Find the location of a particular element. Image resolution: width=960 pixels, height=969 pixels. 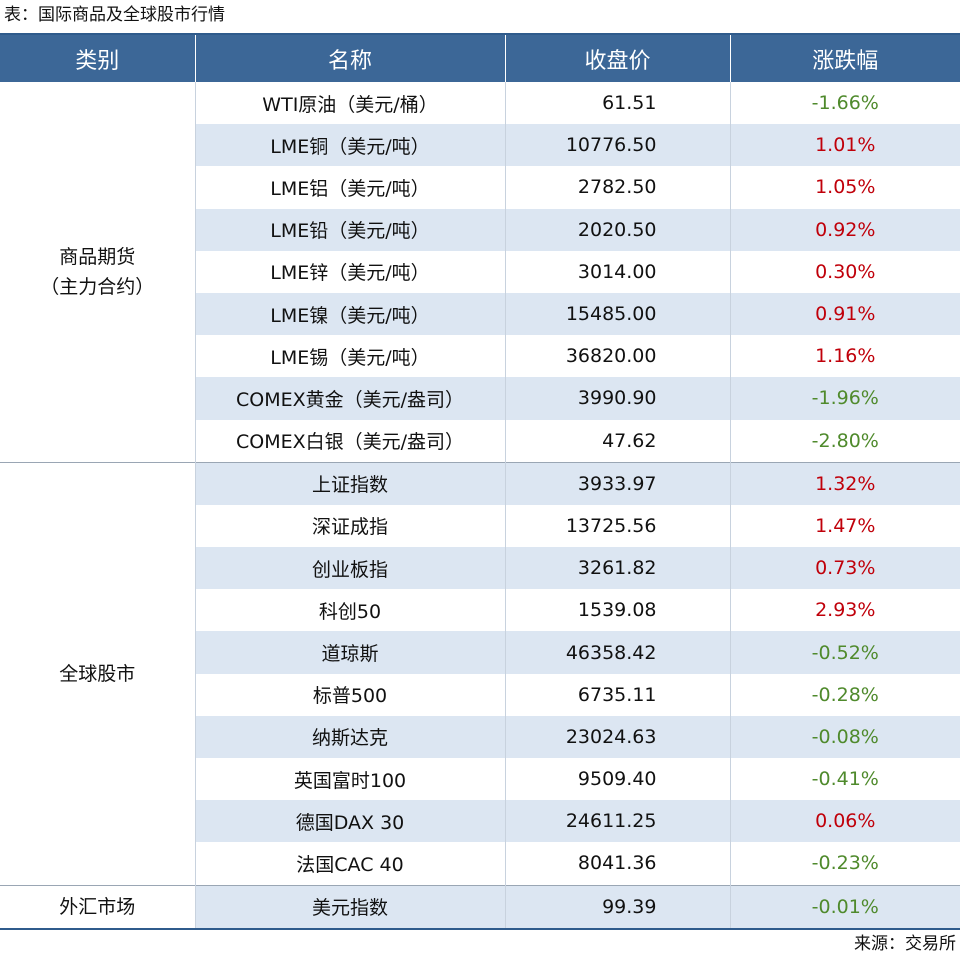

table-row: 深证成指 13725.56 1.47% is located at coordinates (480, 526).